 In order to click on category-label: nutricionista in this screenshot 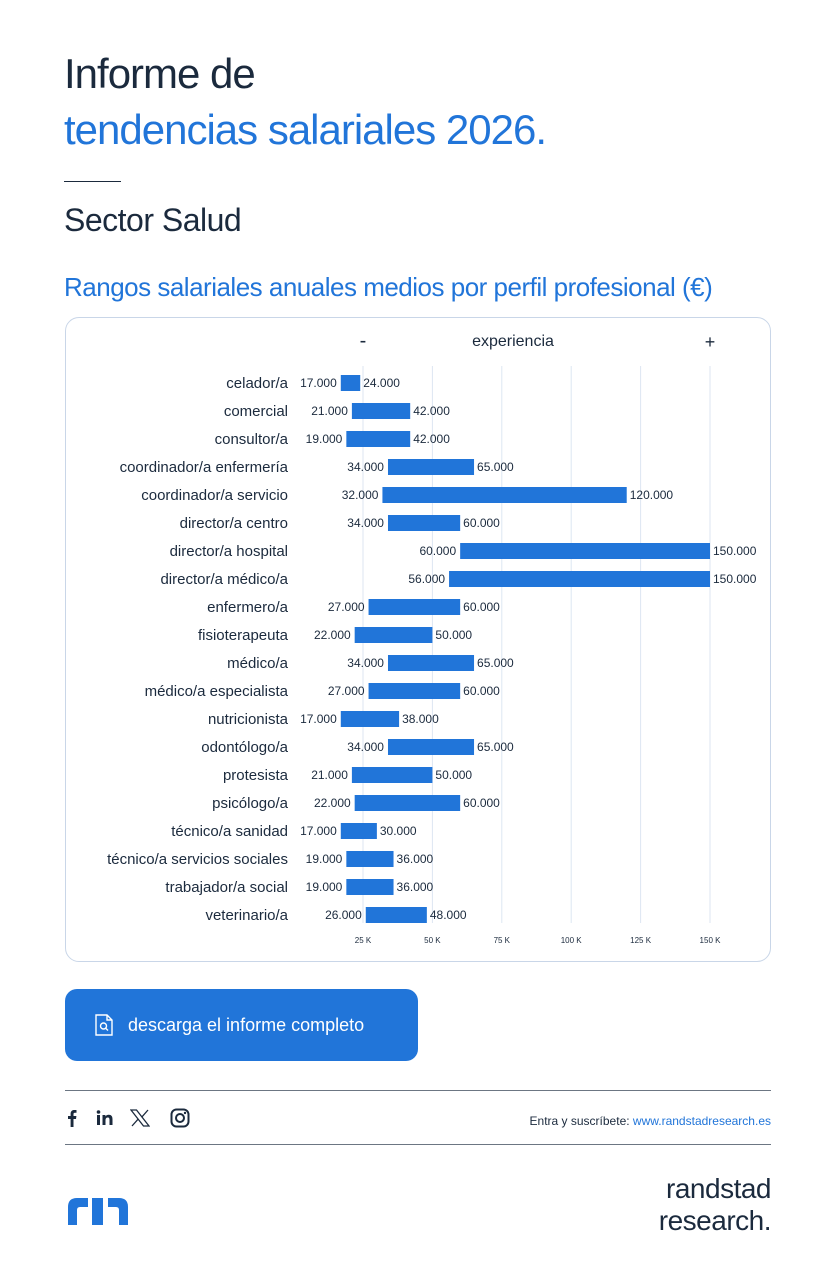, I will do `click(248, 719)`.